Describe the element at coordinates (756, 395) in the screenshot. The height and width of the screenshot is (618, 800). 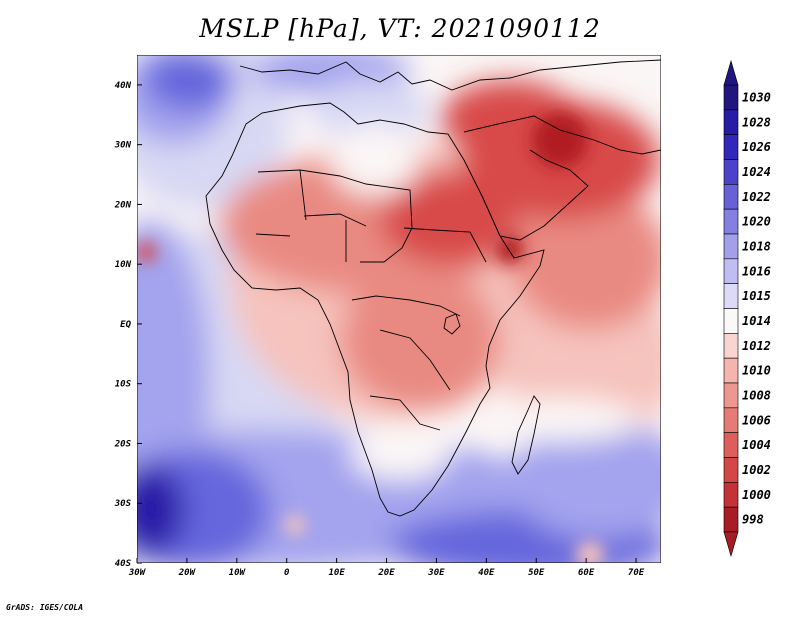
I see `colorbar-label: 1008` at that location.